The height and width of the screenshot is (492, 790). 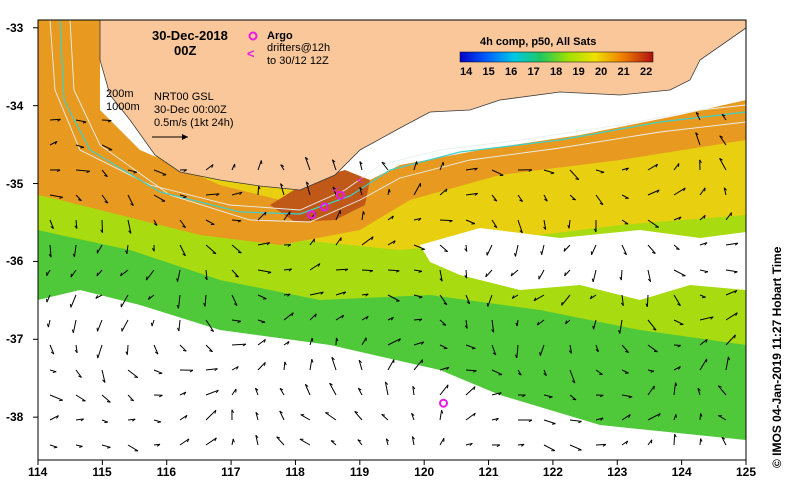 What do you see at coordinates (777, 357) in the screenshot?
I see `credit-label: © IMOS 04-Jan-2019 11:27 Hobart Time` at bounding box center [777, 357].